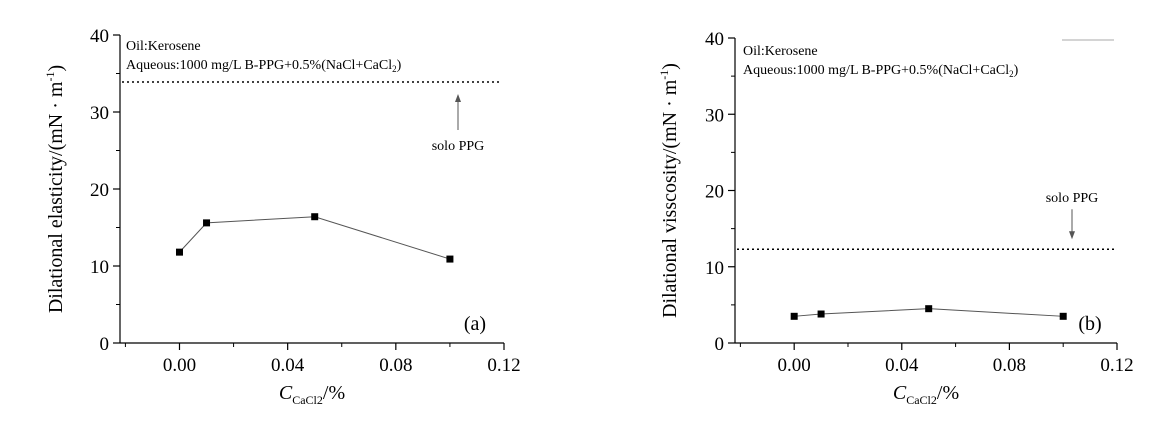 The width and height of the screenshot is (1155, 421). I want to click on y-axis-title: Dilational elasticity/(mN · m-1), so click(55, 189).